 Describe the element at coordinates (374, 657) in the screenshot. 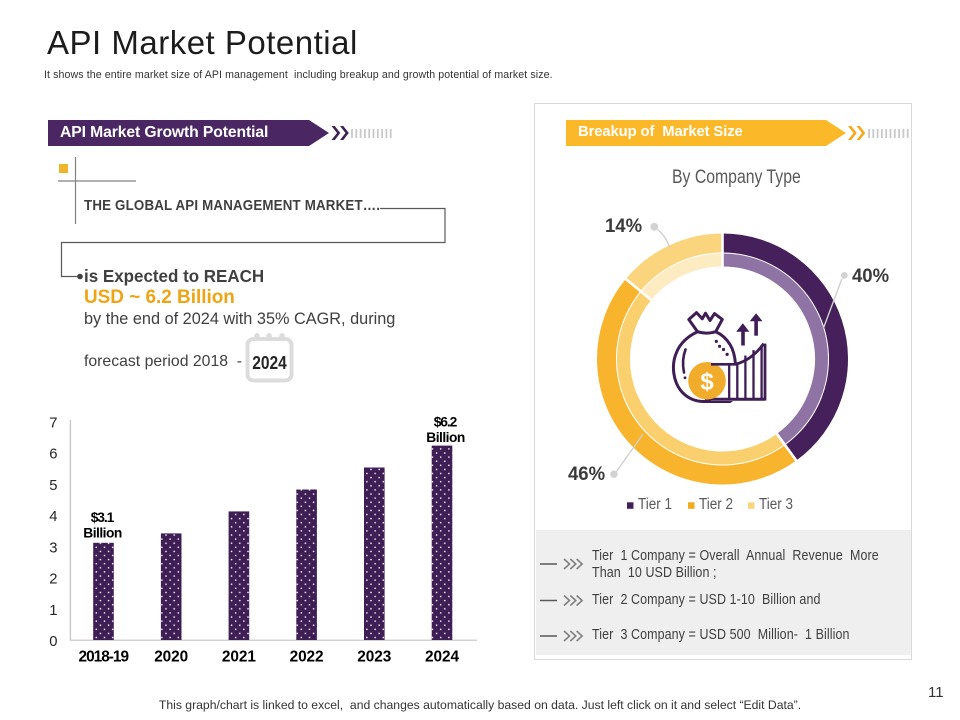

I see `svg-text: 2023` at that location.